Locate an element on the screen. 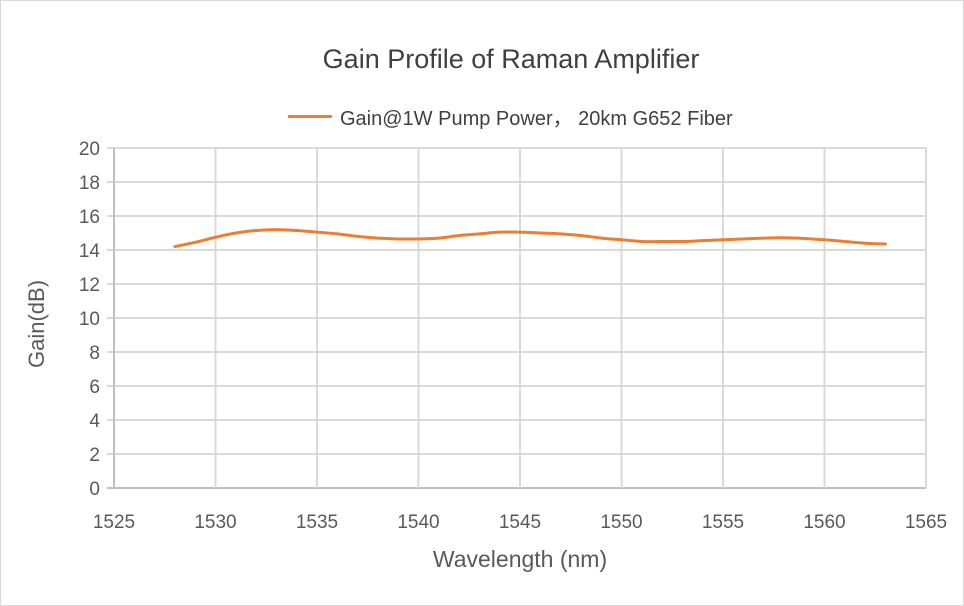 Image resolution: width=964 pixels, height=606 pixels. legend-line-icon is located at coordinates (310, 116).